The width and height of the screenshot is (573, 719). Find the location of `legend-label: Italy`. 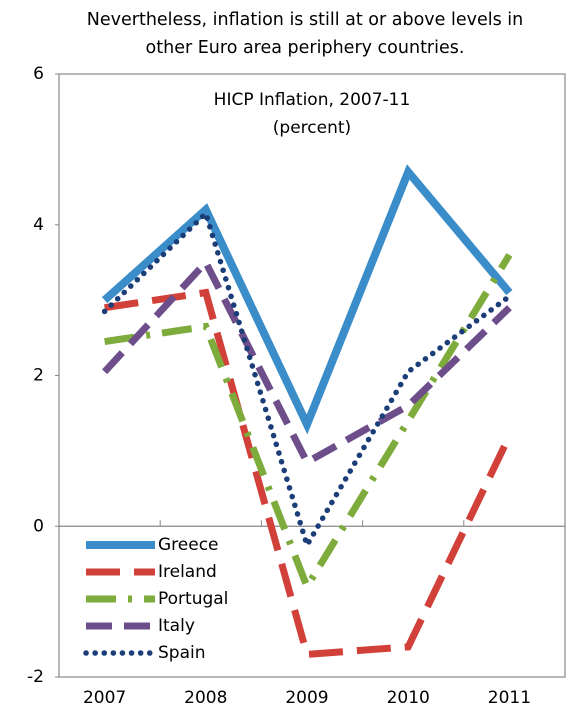

legend-label: Italy is located at coordinates (176, 626).